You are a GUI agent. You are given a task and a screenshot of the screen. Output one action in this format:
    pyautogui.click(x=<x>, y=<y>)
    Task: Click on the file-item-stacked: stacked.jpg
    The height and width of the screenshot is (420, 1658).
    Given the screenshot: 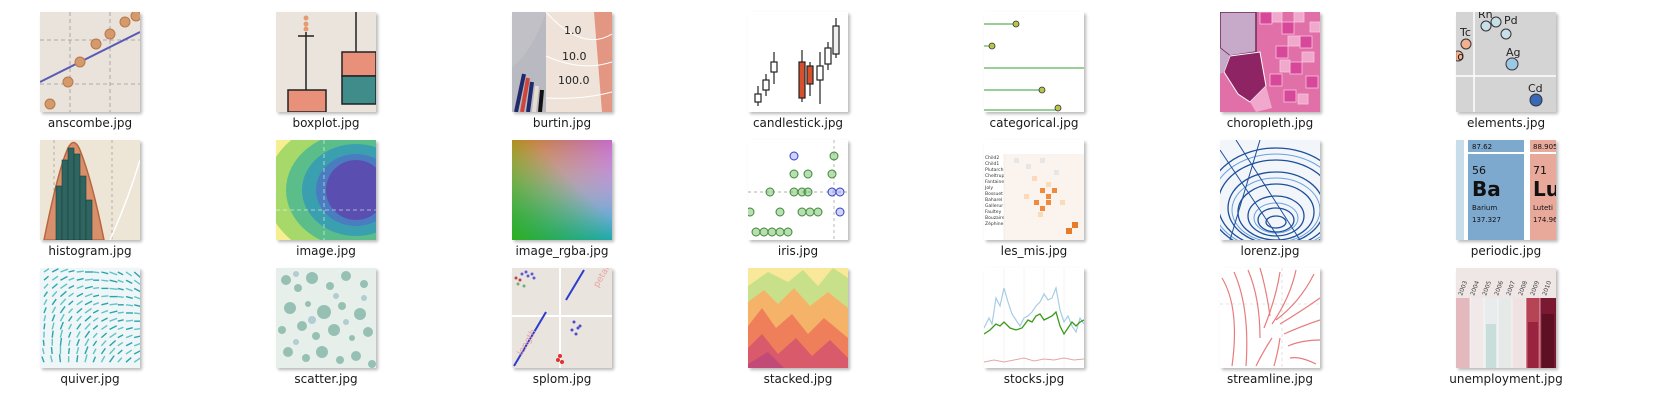 What is the action you would take?
    pyautogui.click(x=788, y=332)
    